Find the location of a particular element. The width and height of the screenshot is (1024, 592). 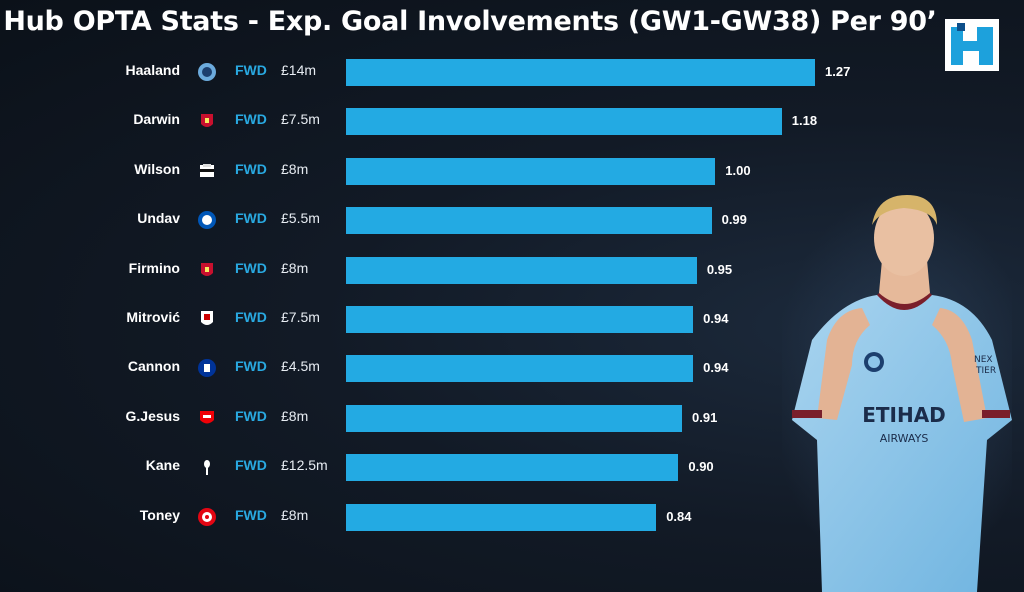

player-name: Kane is located at coordinates (162, 465).